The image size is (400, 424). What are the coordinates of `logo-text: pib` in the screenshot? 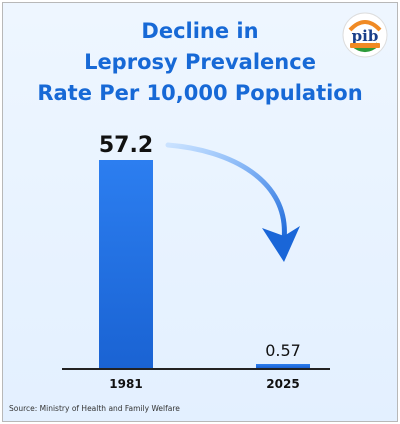 It's located at (365, 36).